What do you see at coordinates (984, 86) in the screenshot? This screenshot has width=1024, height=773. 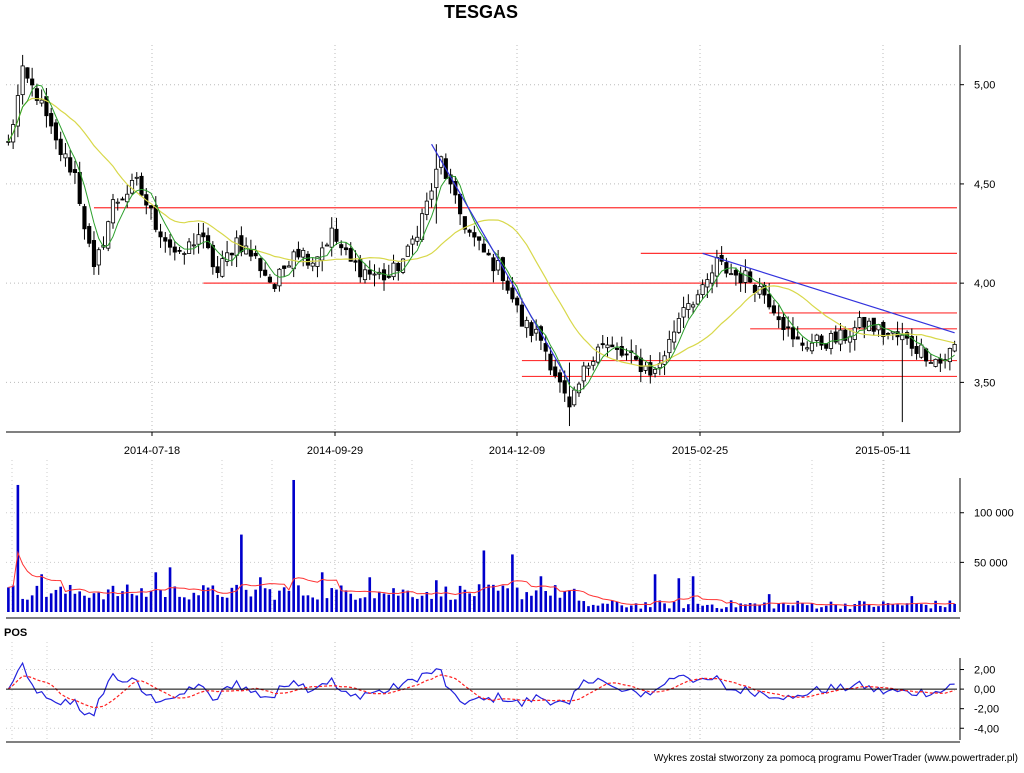 I see `price-tick-label: 5,00` at bounding box center [984, 86].